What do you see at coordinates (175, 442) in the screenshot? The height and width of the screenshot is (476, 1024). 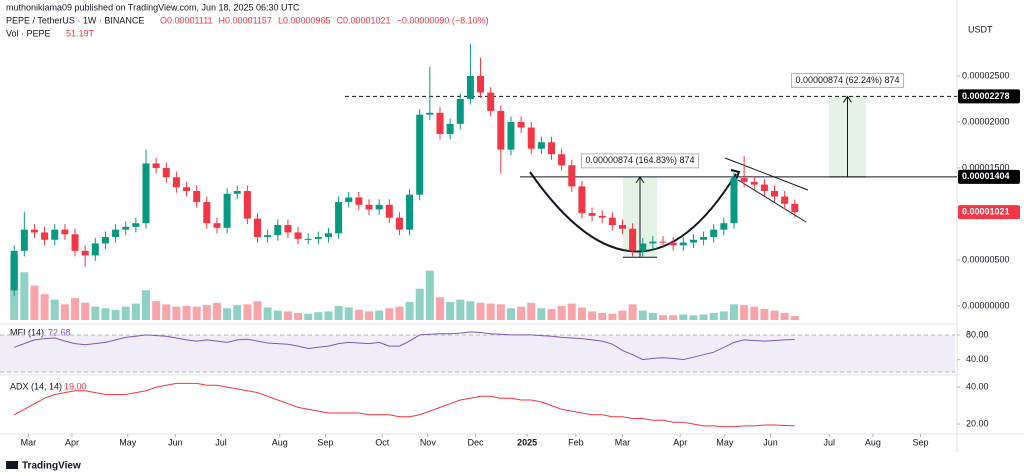 I see `x-tick-label: Jun` at bounding box center [175, 442].